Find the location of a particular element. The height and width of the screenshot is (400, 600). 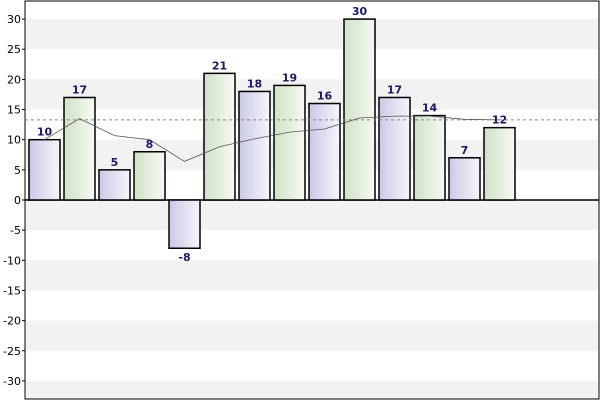

y-tick-label: -10 is located at coordinates (12, 260).